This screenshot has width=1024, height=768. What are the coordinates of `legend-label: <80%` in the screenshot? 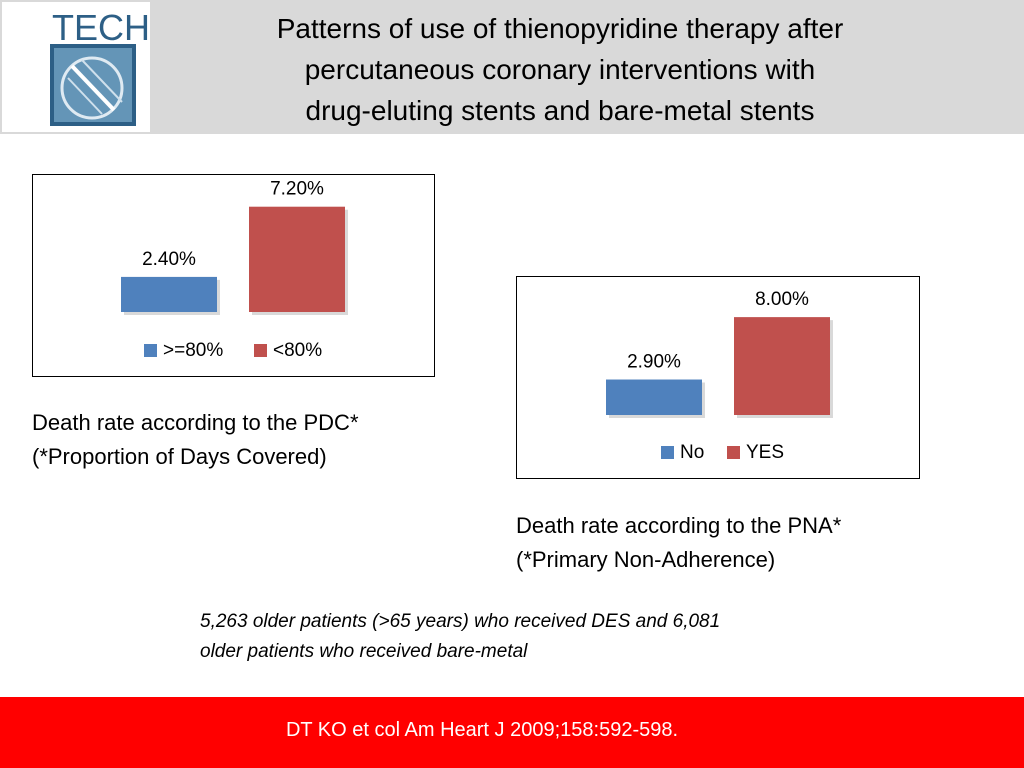 It's located at (297, 350).